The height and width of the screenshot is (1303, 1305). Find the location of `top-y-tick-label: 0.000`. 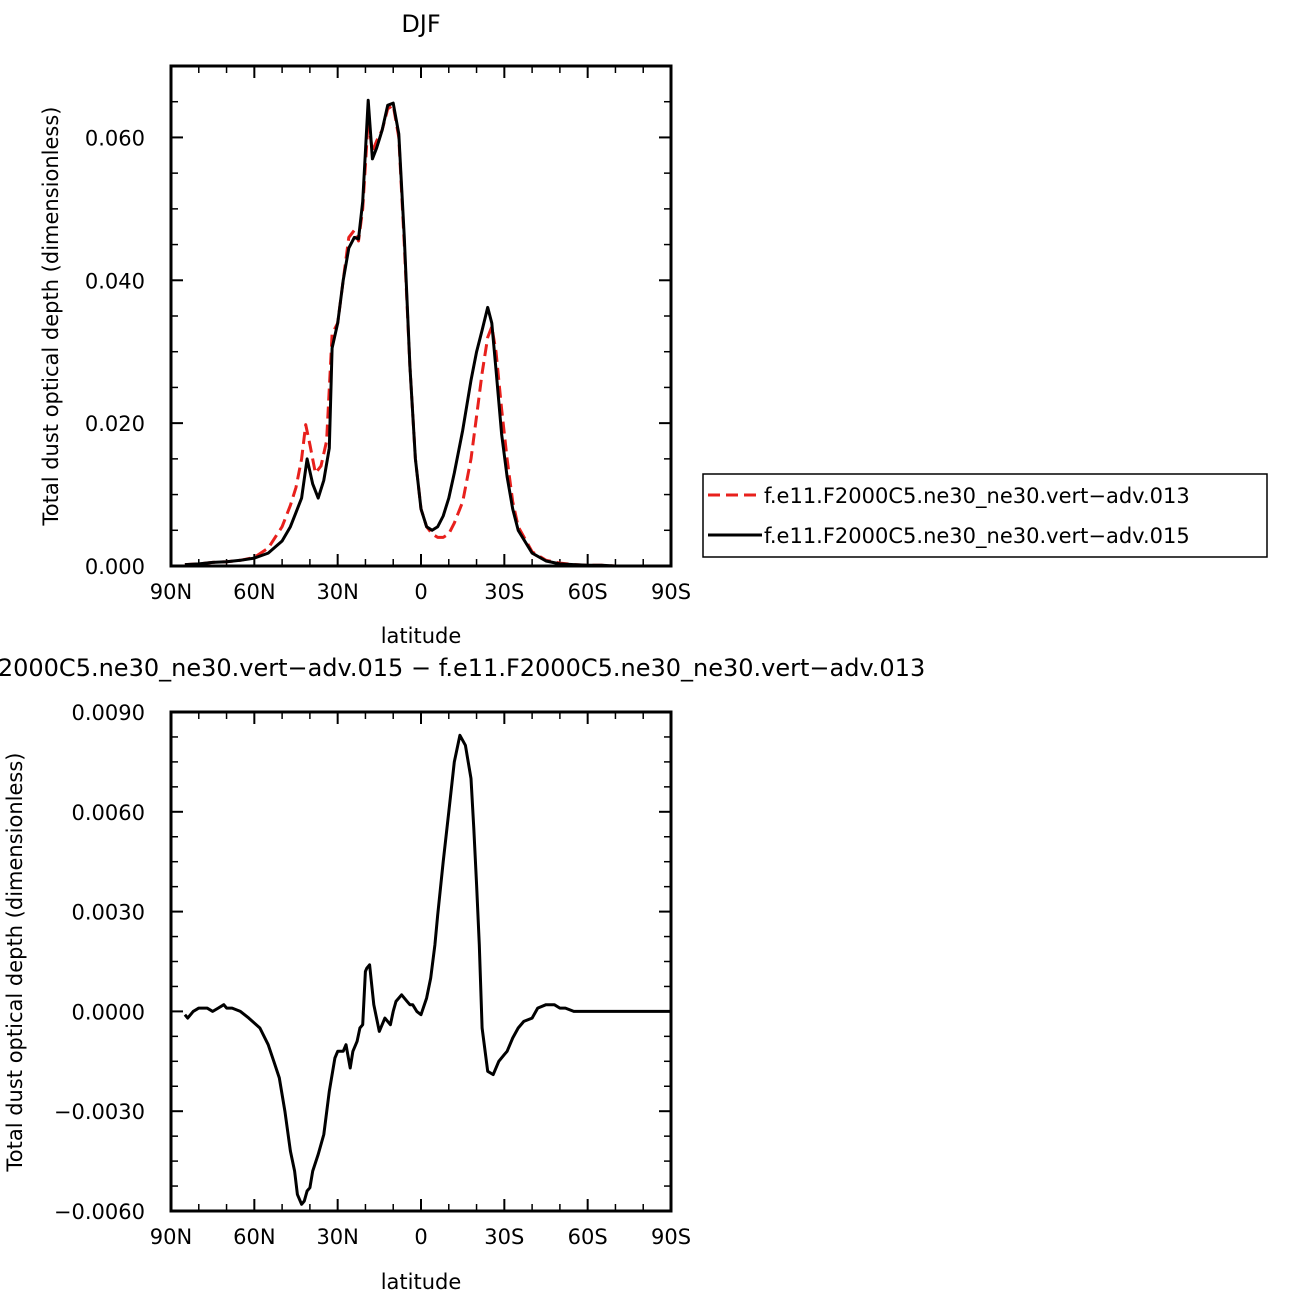

top-y-tick-label: 0.000 is located at coordinates (115, 567).